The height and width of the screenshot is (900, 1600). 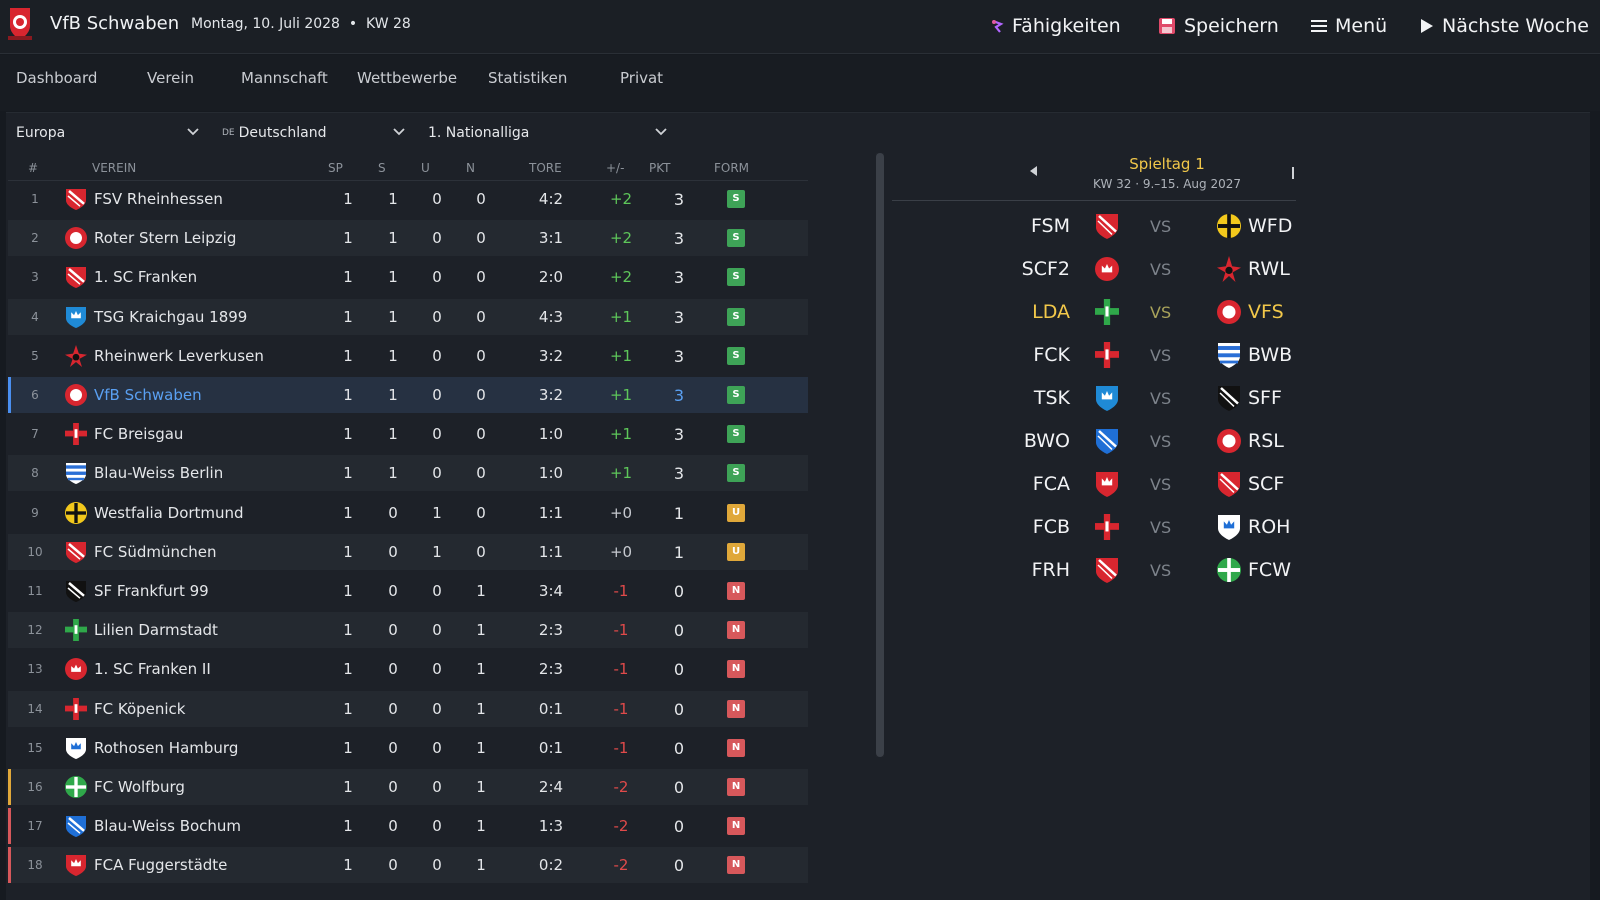 I want to click on table-row: 7 FC Breisgau 1 1 0 0 1:0 +1 3 S, so click(x=408, y=434).